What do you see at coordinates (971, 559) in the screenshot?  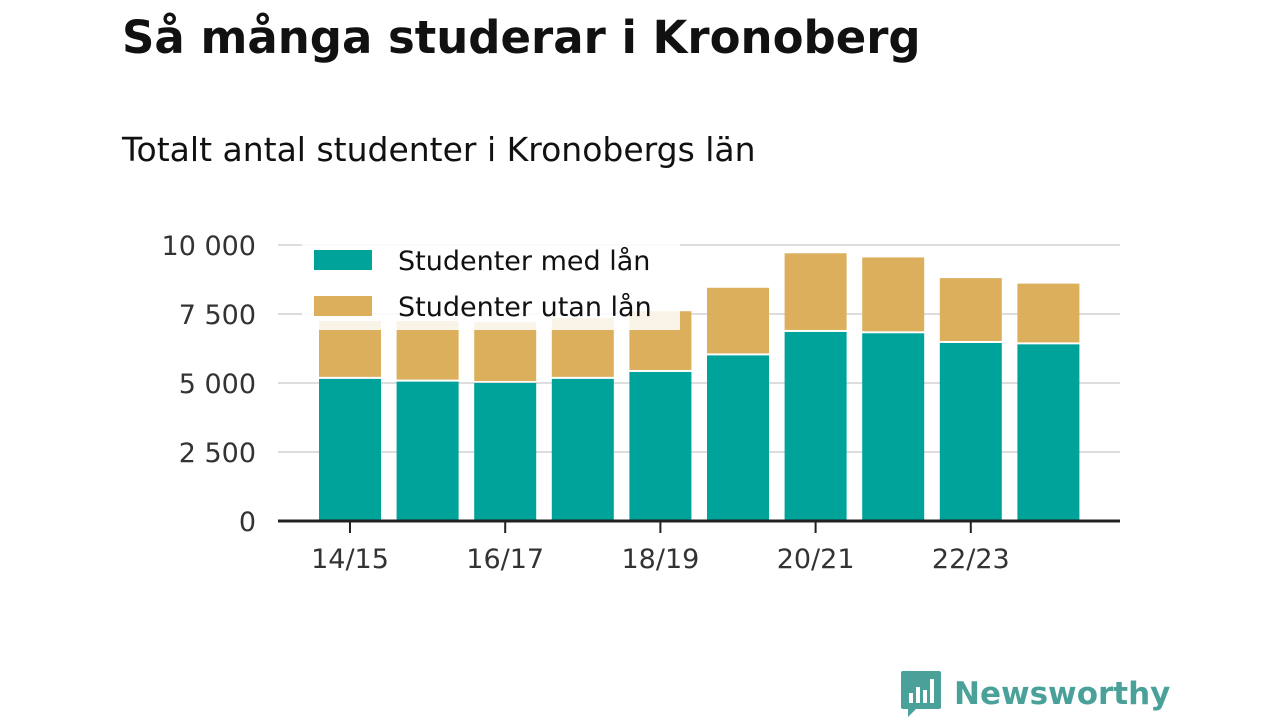 I see `x-tick-label: 22/23` at bounding box center [971, 559].